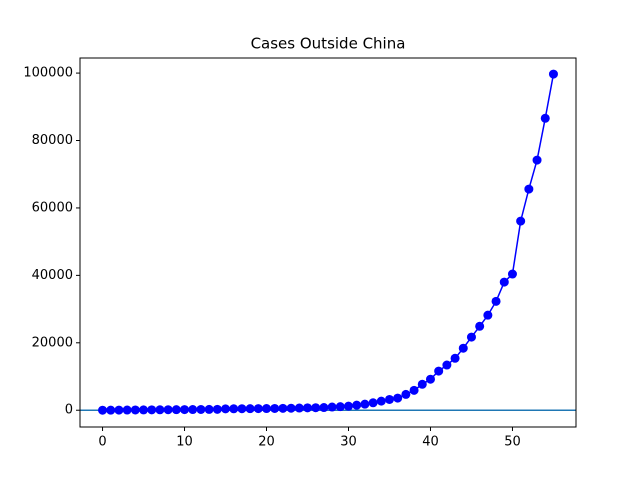 This screenshot has height=480, width=640. What do you see at coordinates (52, 275) in the screenshot?
I see `y-tick-label: 40000` at bounding box center [52, 275].